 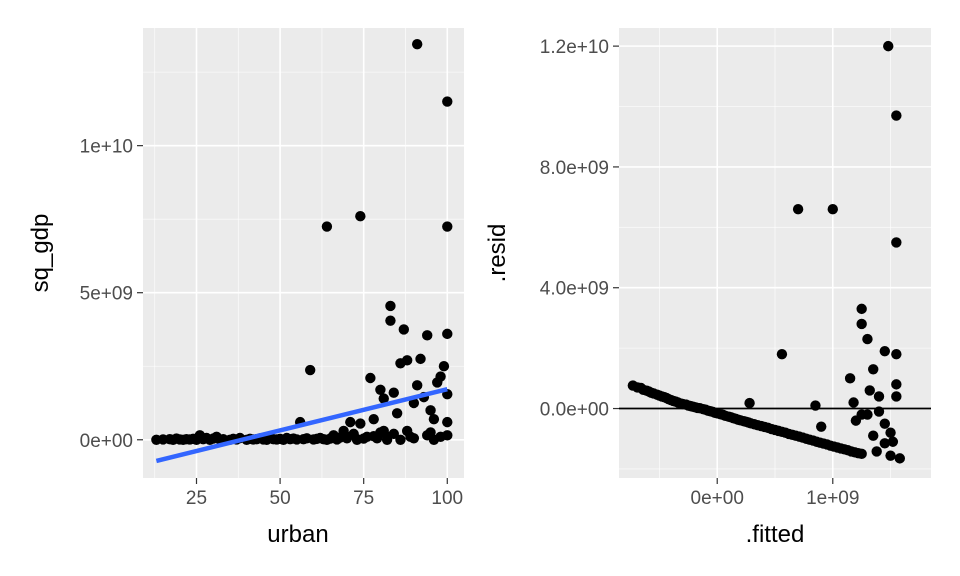 What do you see at coordinates (775, 534) in the screenshot?
I see `x-axis-title-right: .fitted` at bounding box center [775, 534].